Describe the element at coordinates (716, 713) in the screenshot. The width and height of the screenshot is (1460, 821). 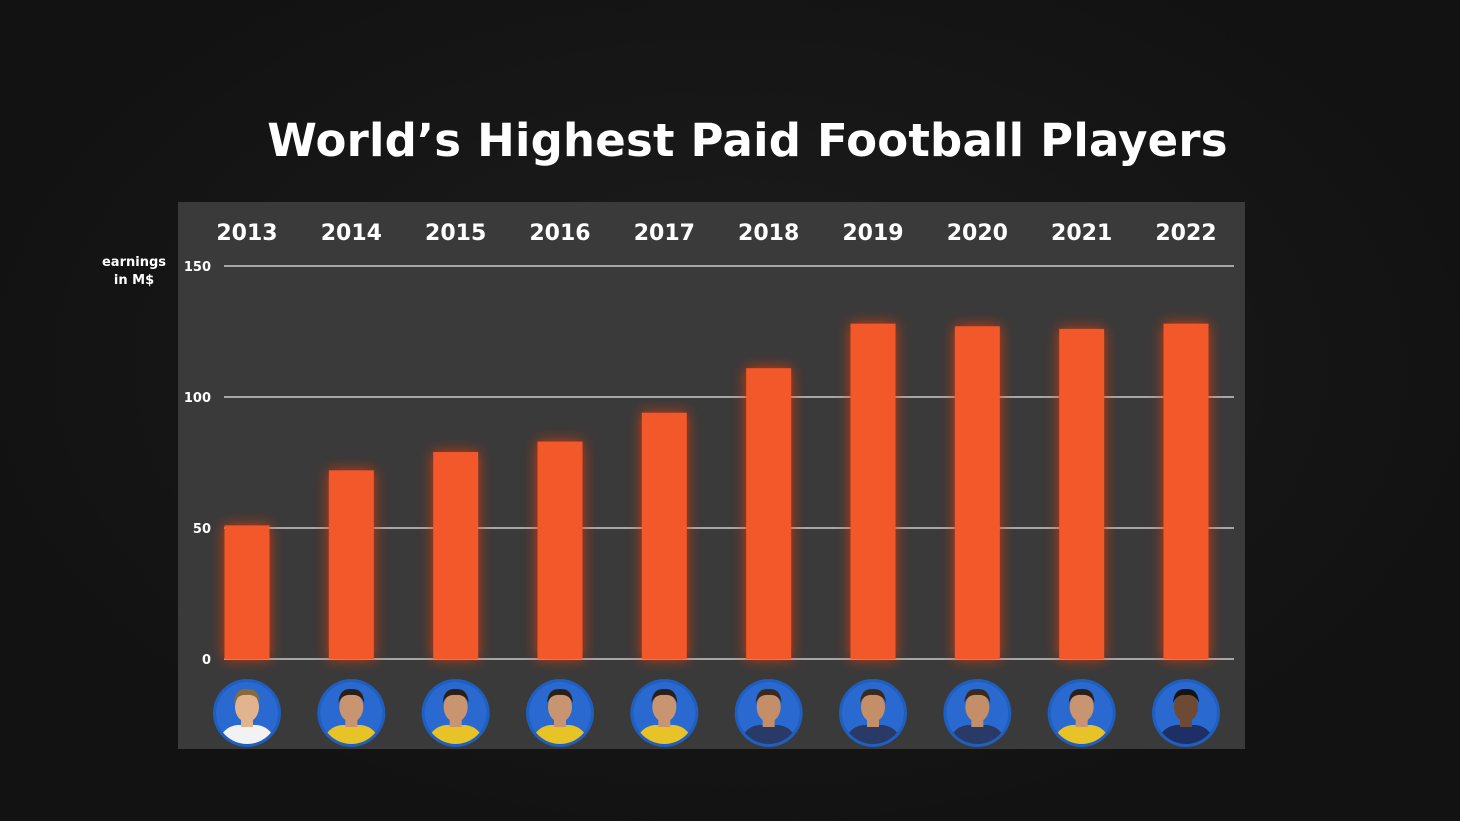
I see `player-avatars` at that location.